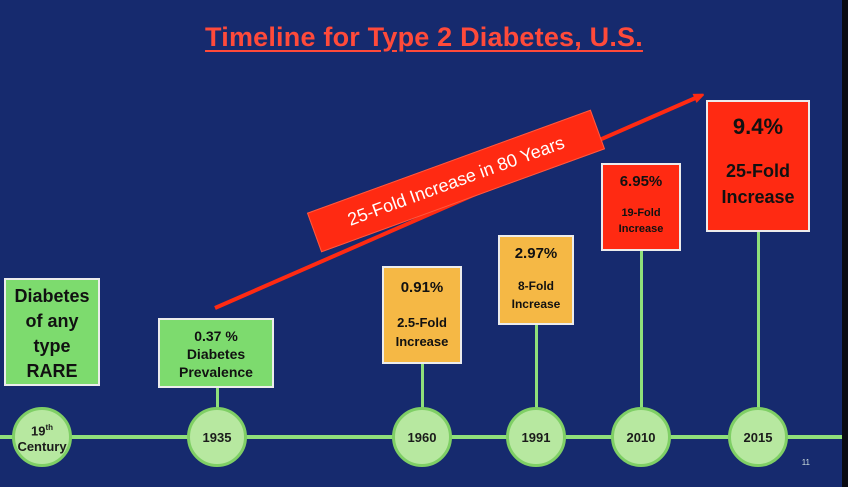  Describe the element at coordinates (805, 462) in the screenshot. I see `page-number: 11` at that location.